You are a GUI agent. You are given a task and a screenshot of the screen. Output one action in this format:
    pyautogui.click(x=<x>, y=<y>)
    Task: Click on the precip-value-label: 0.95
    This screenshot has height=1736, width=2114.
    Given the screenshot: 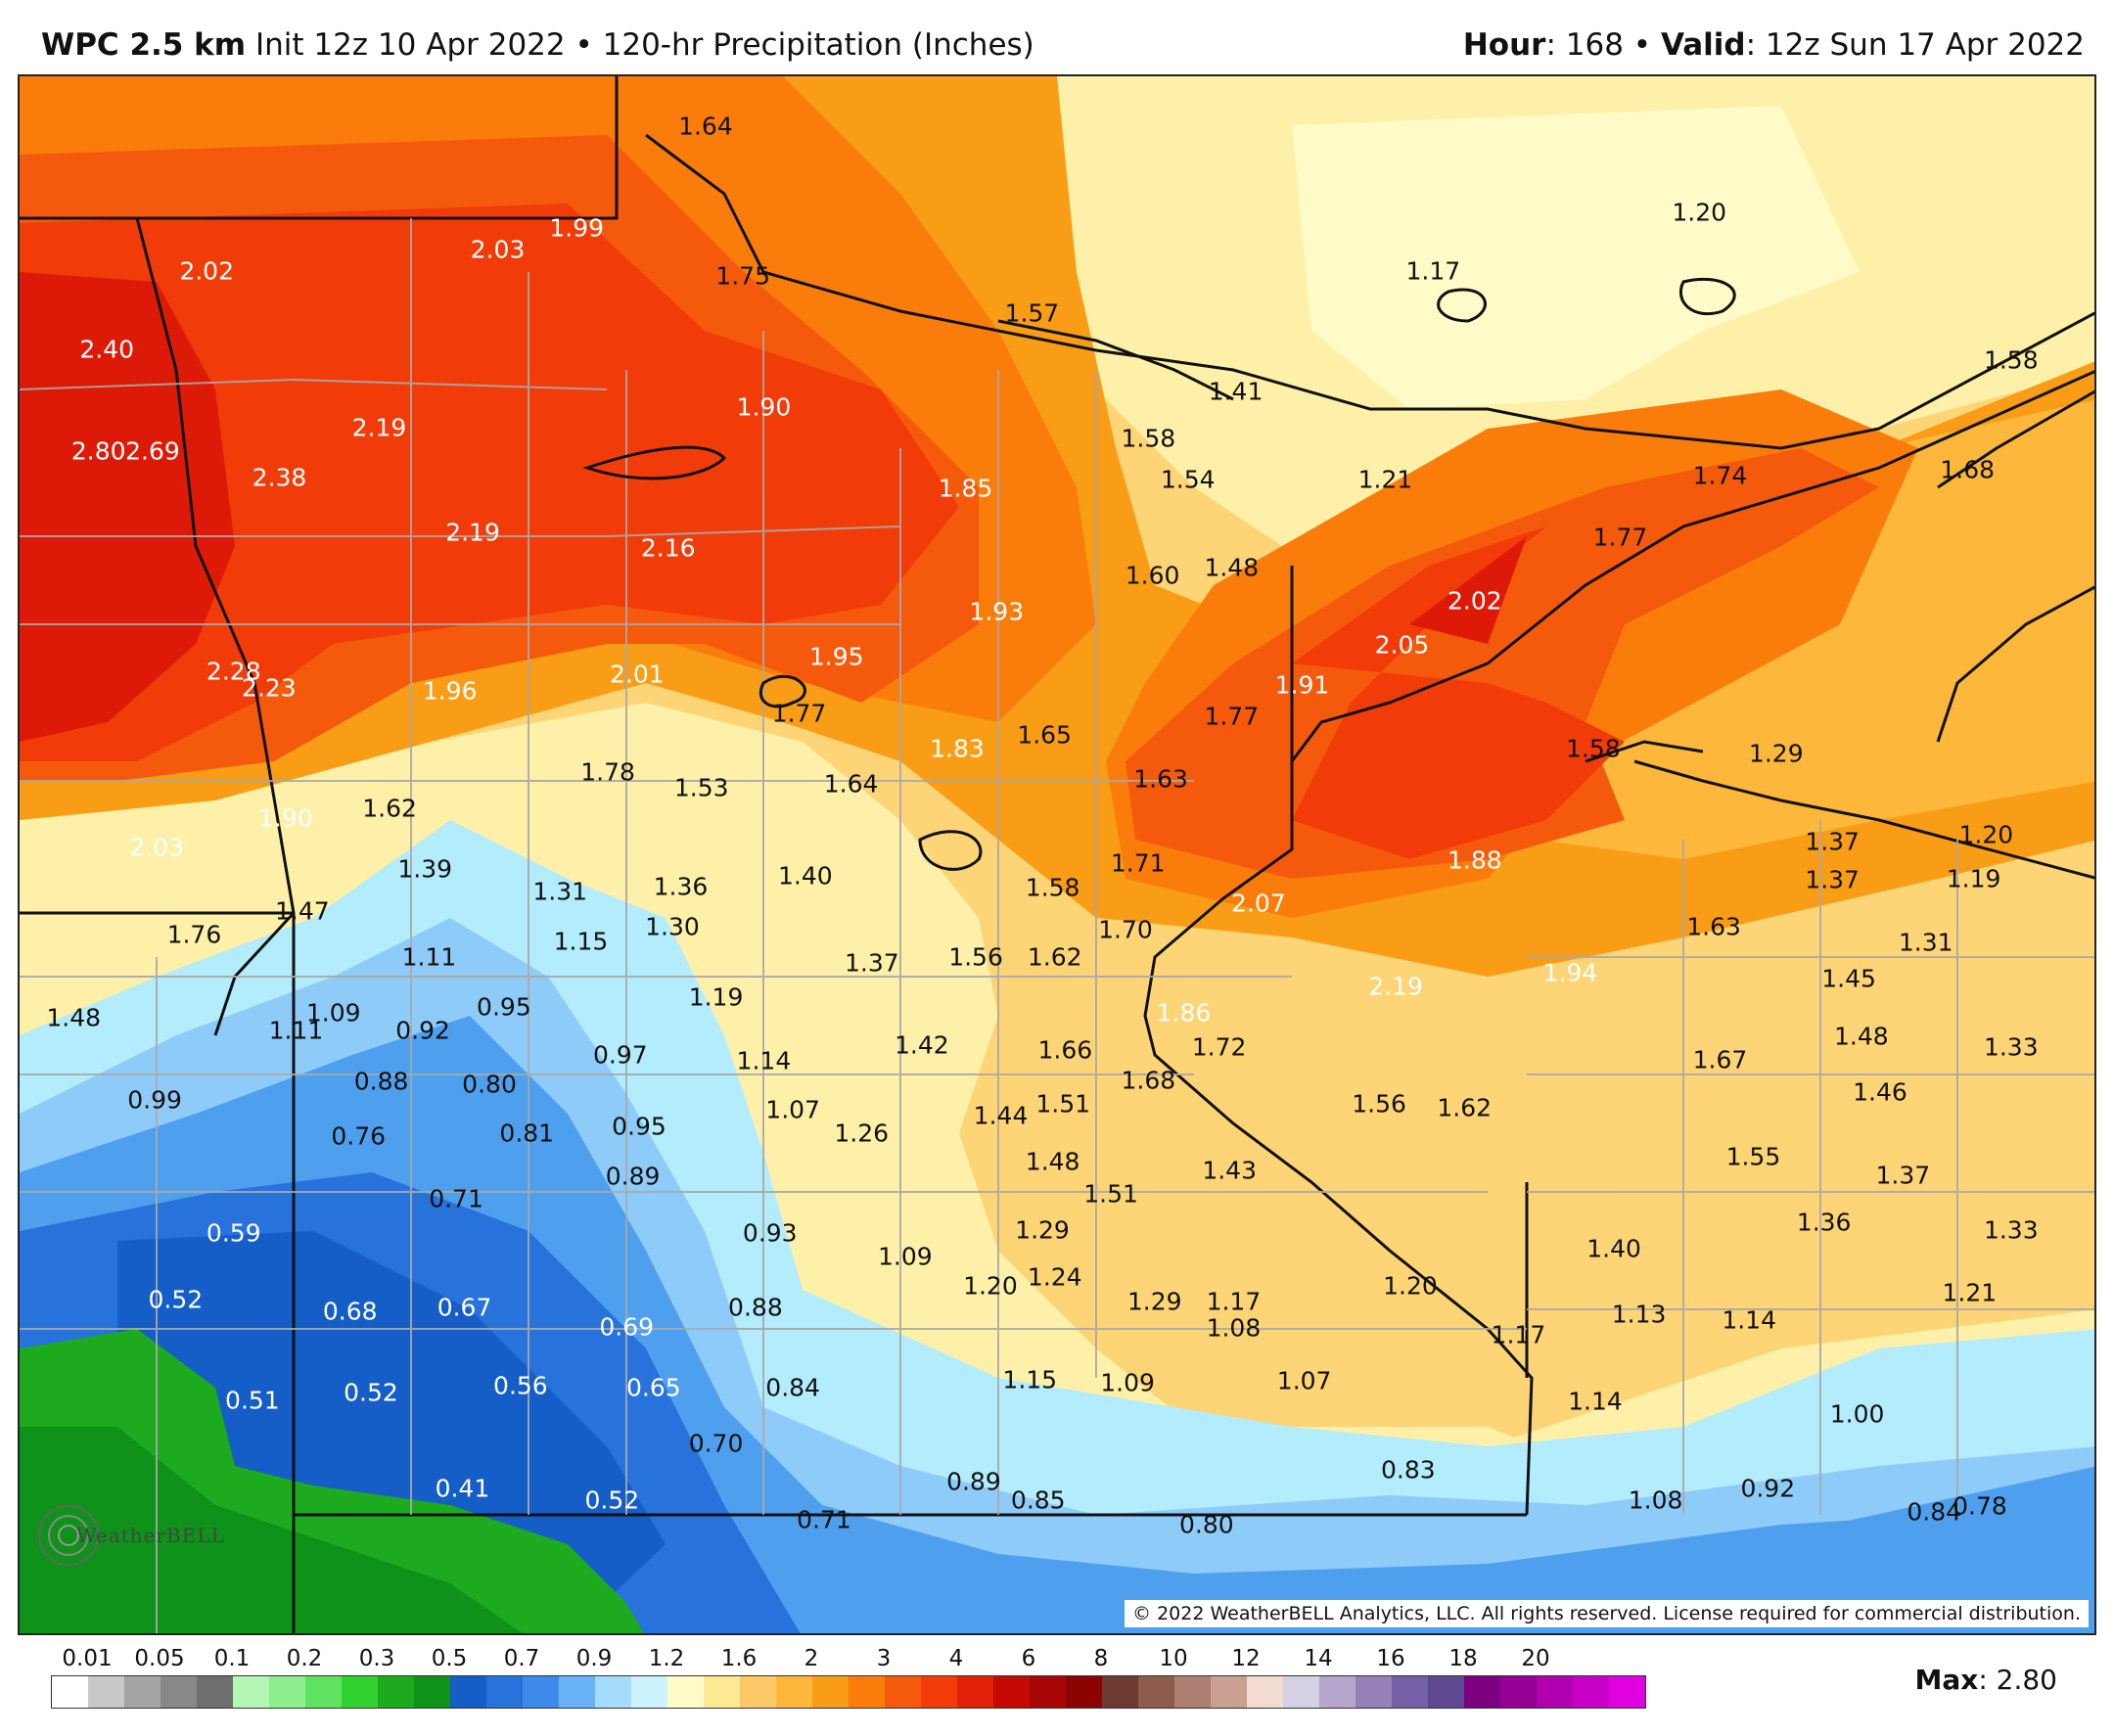 What is the action you would take?
    pyautogui.click(x=639, y=1126)
    